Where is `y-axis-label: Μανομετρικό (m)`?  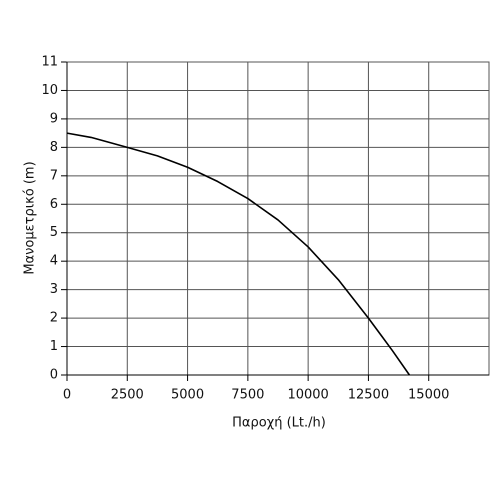
y-axis-label: Μανομετρικό (m) is located at coordinates (30, 217).